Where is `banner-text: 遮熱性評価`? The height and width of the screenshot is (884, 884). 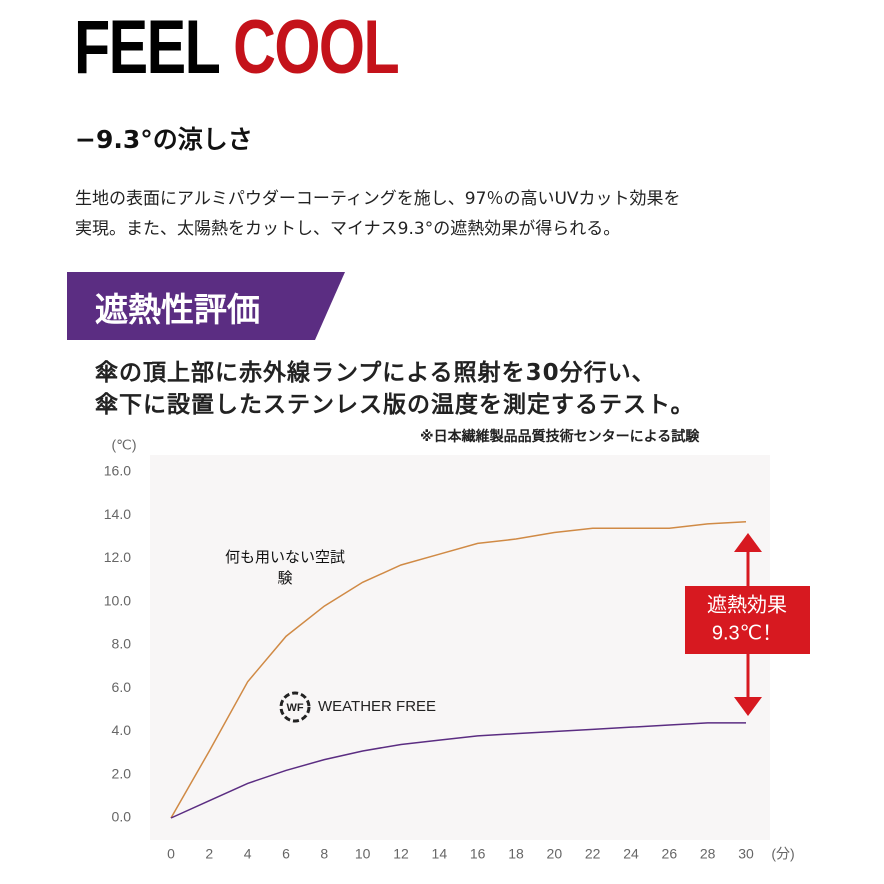
banner-text: 遮熱性評価 is located at coordinates (177, 309).